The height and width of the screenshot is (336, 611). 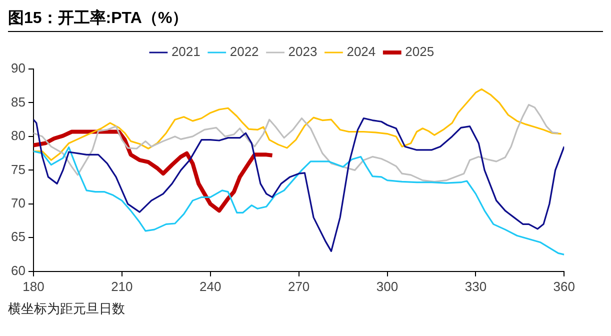 What do you see at coordinates (18, 136) in the screenshot?
I see `y-tick-label: 80` at bounding box center [18, 136].